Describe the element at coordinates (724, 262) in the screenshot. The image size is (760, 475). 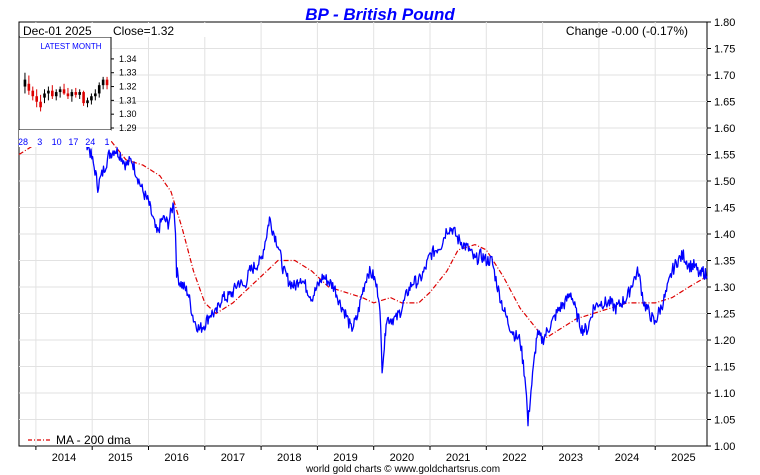
I see `y-tick-label: 1.35` at that location.